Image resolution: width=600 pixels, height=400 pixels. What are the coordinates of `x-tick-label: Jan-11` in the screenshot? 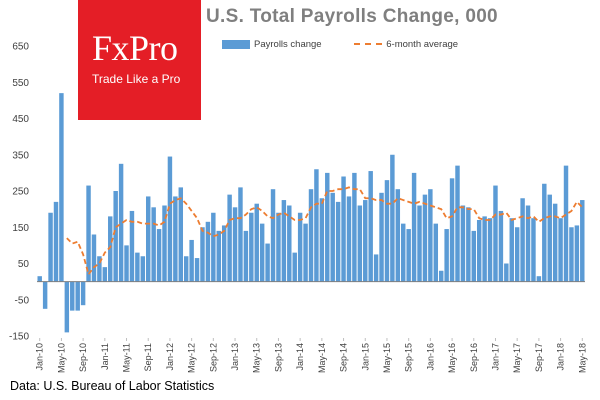 It's located at (105, 356).